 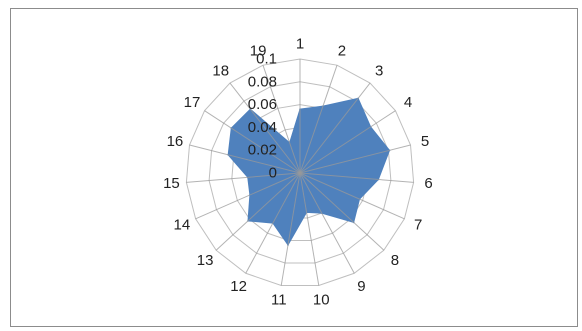 What do you see at coordinates (395, 260) in the screenshot?
I see `category-label-8: 8` at bounding box center [395, 260].